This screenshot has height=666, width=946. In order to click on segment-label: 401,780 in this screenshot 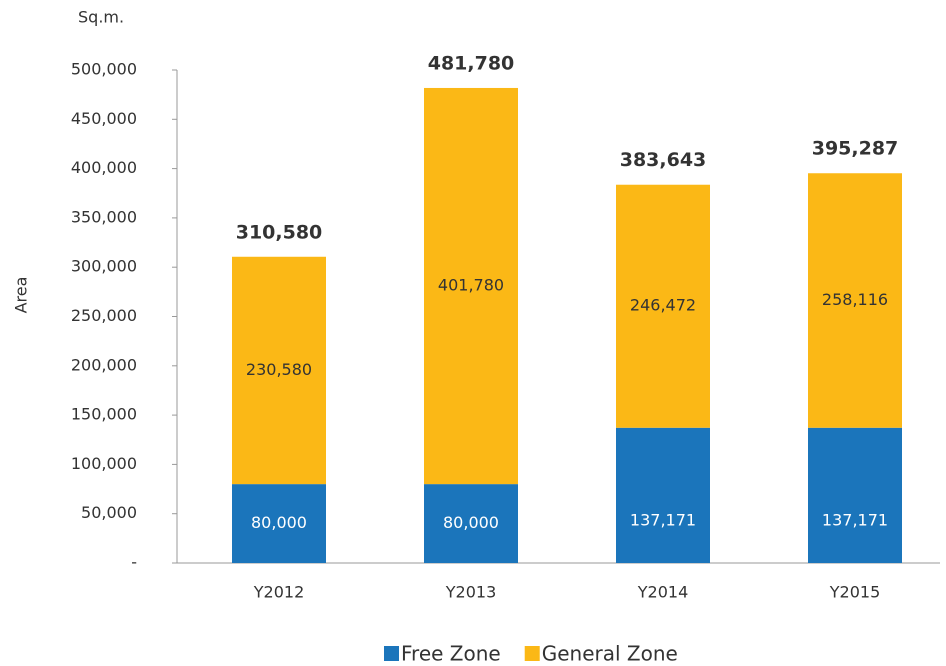, I will do `click(471, 285)`.